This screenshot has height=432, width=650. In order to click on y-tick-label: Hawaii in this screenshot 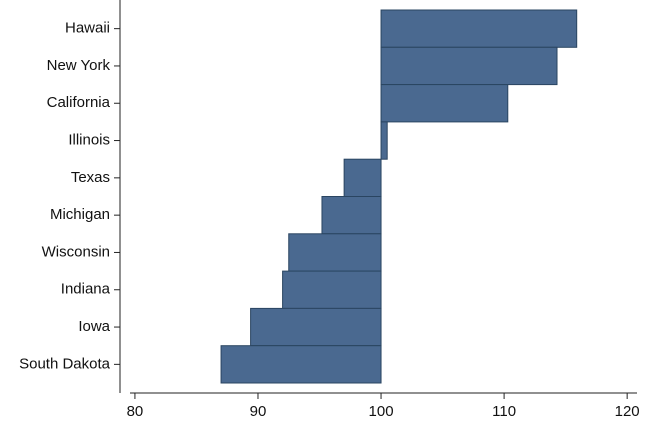, I will do `click(87, 28)`.